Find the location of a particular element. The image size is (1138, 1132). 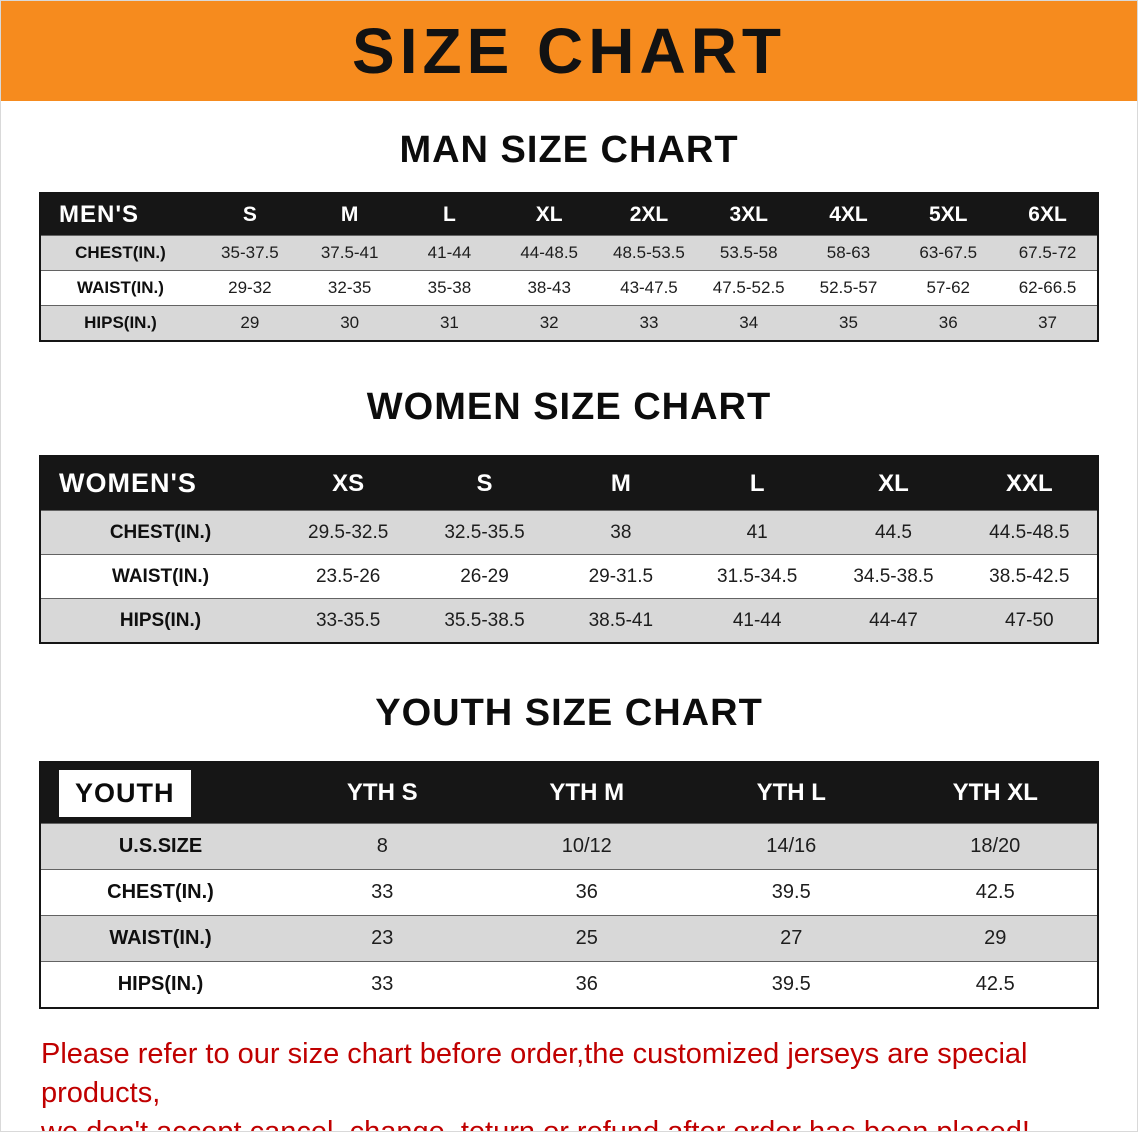

size-cell: 35.5-38.5 is located at coordinates (484, 620).